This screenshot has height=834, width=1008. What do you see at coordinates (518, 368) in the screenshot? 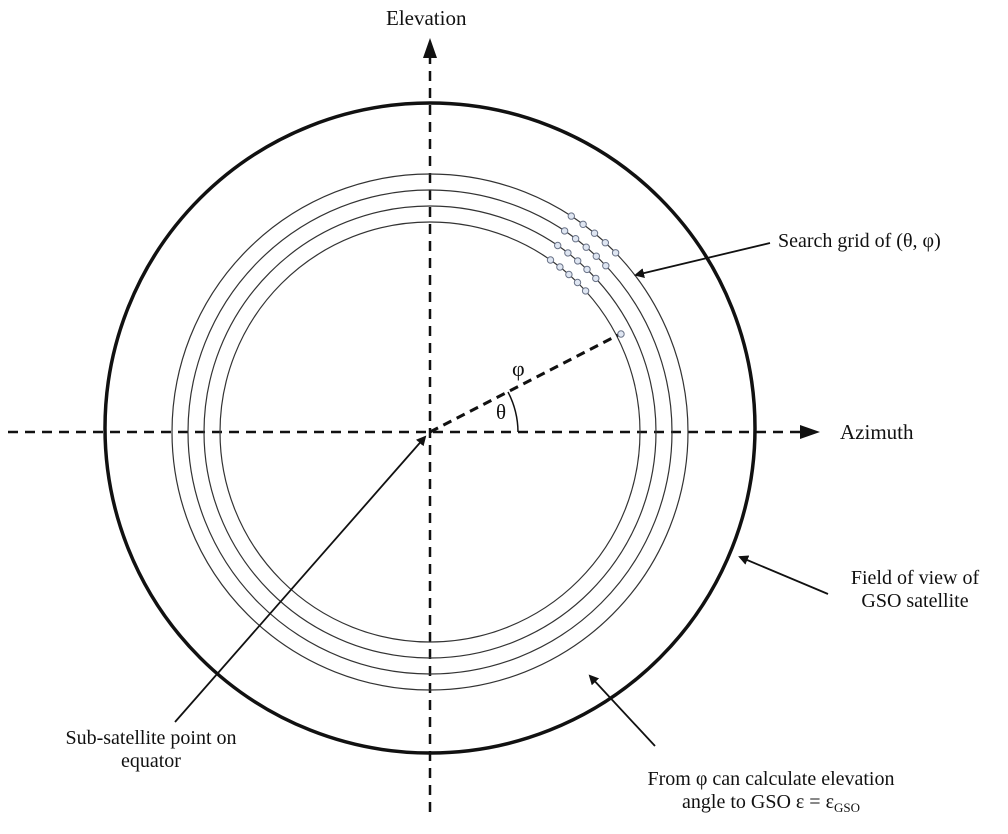
I see `phi-symbol: φ` at bounding box center [518, 368].